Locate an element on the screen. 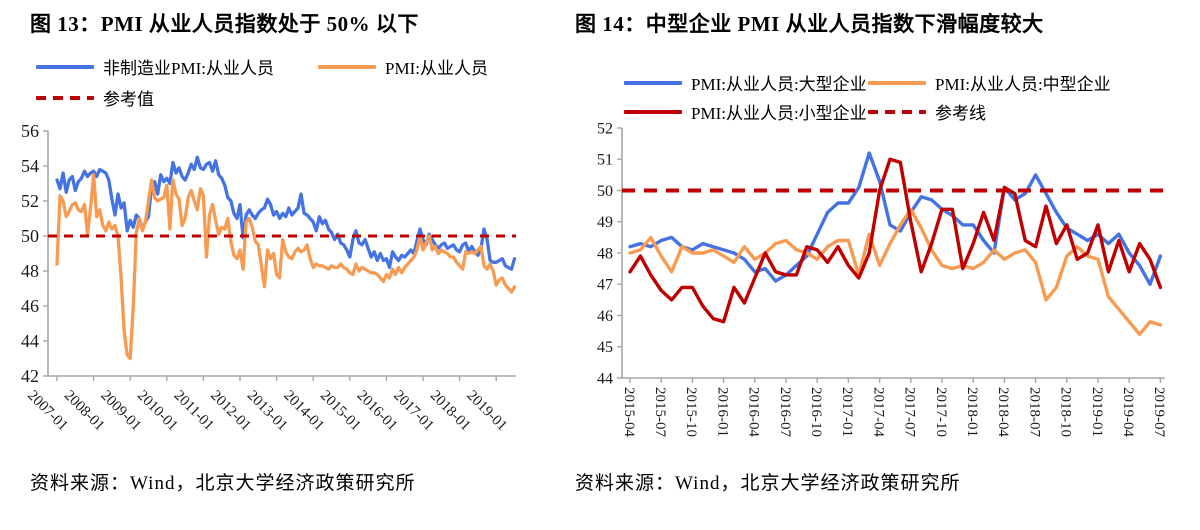 The height and width of the screenshot is (530, 1200). y-tick-label: 47 is located at coordinates (605, 285).